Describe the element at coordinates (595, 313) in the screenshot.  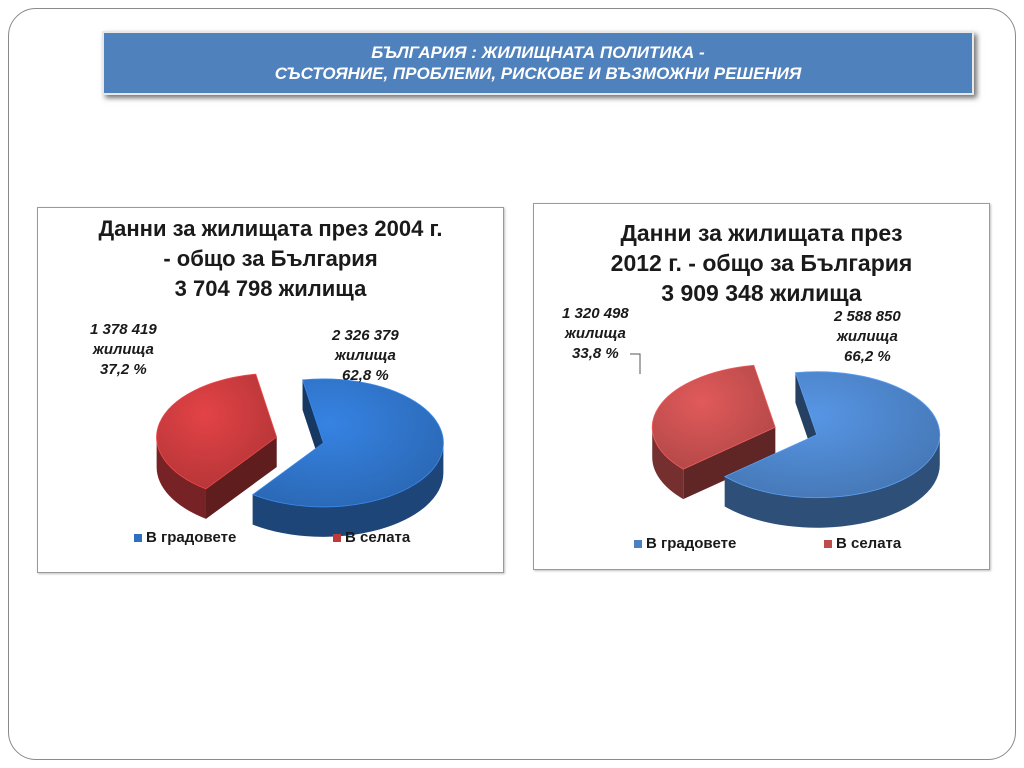
I see `chart-2012-label-villages-count: 1 320 498` at that location.